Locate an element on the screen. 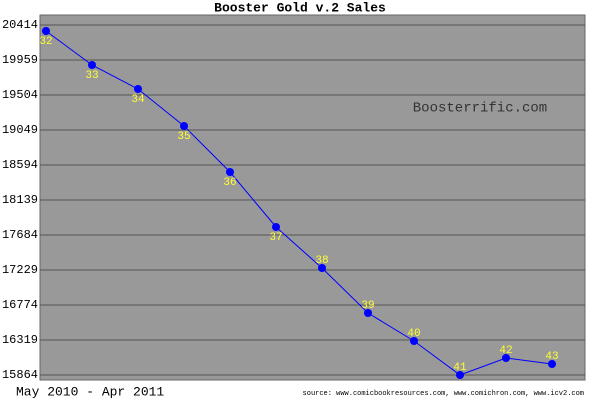 Image resolution: width=600 pixels, height=400 pixels. y-tick-label: 20414 is located at coordinates (20, 25).